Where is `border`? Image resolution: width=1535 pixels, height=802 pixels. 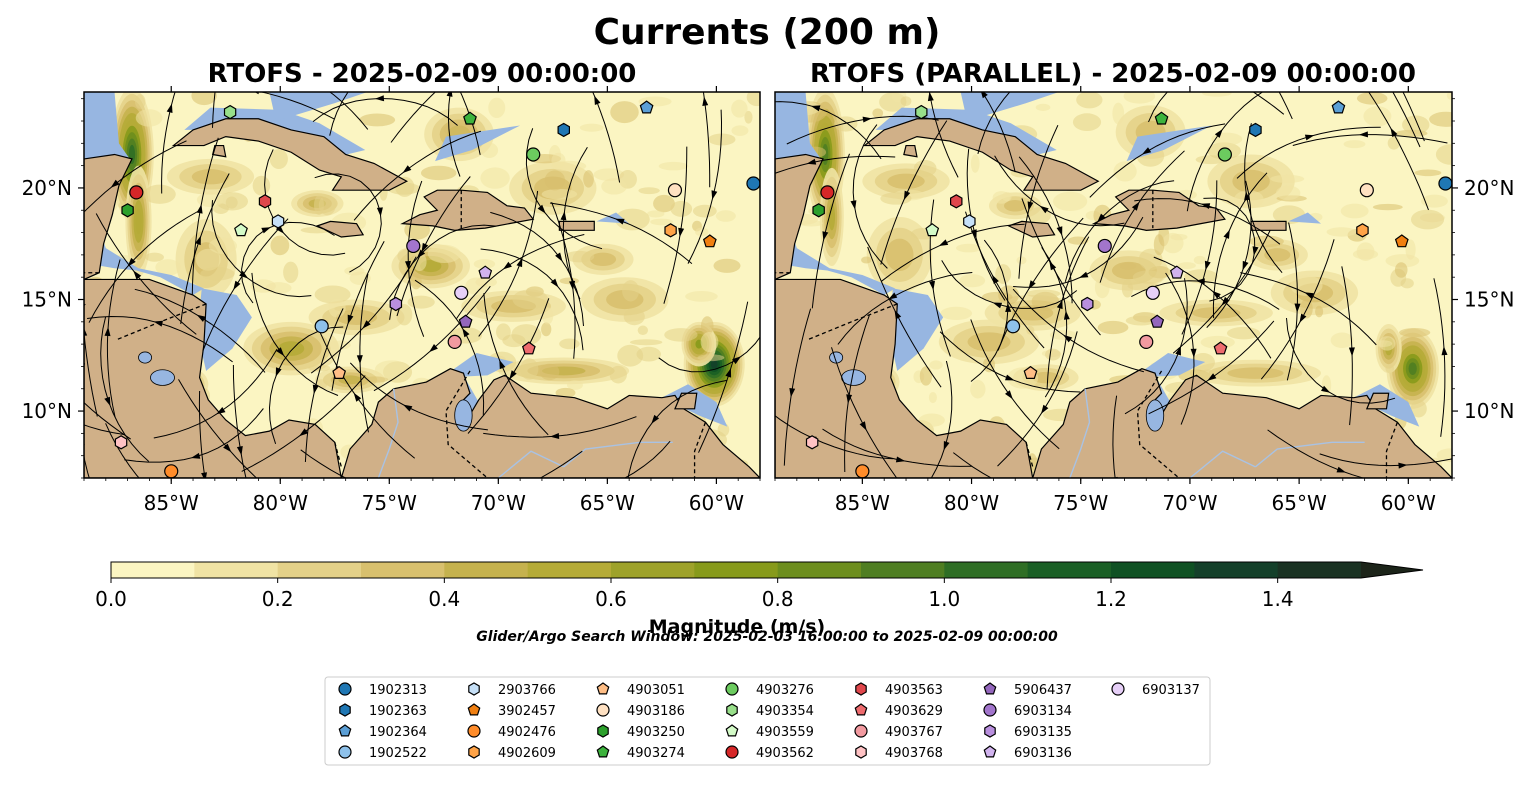
border is located at coordinates (1158, 424).